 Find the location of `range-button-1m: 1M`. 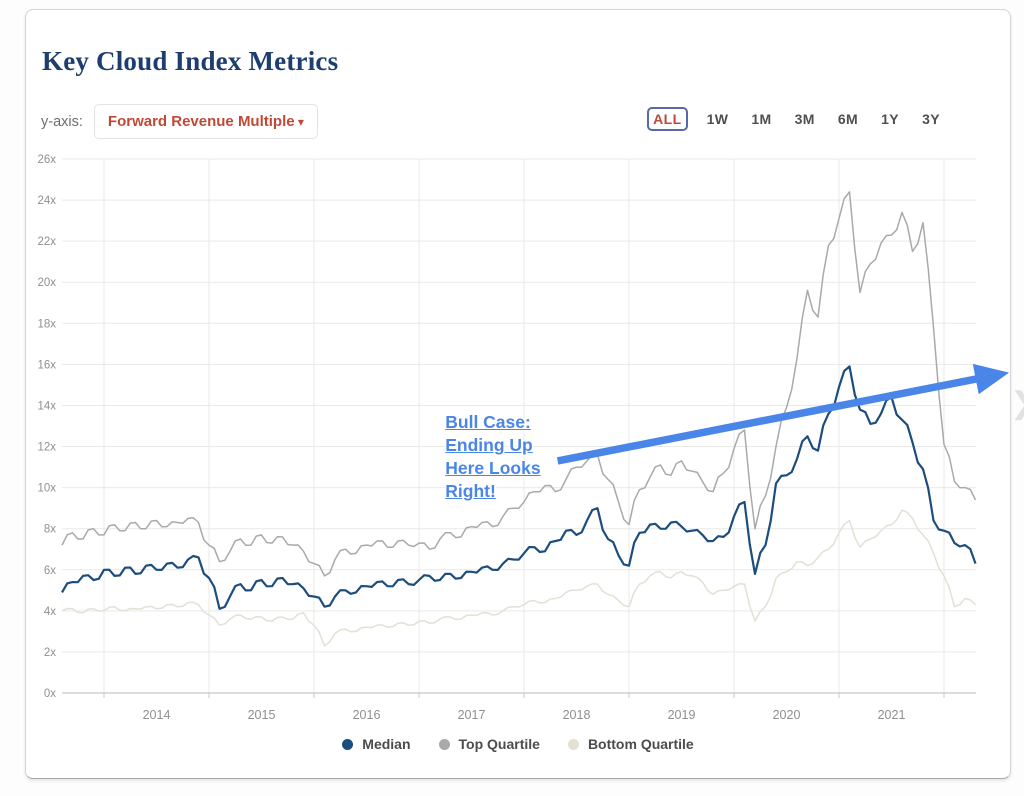

range-button-1m: 1M is located at coordinates (761, 119).